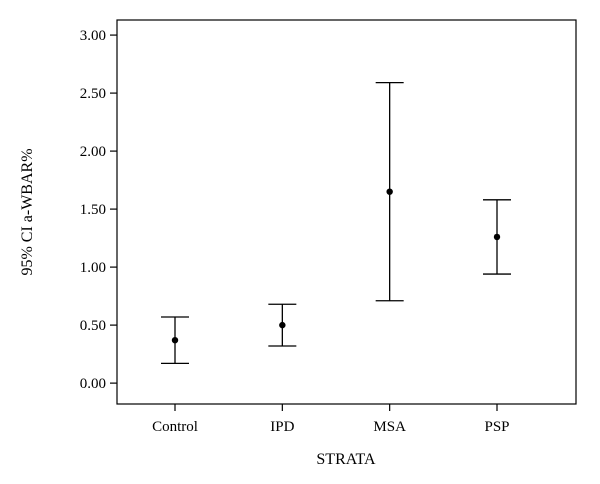 This screenshot has height=484, width=600. I want to click on x-axis-title: STRATA, so click(346, 459).